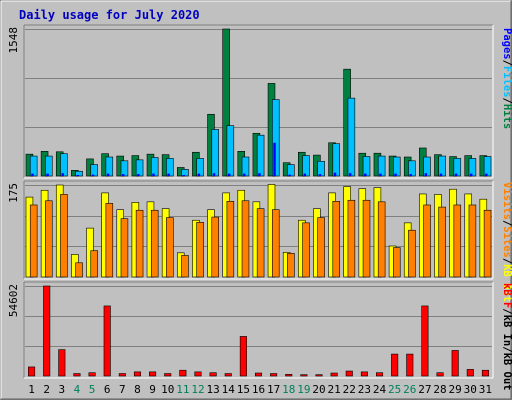  I want to click on y-max-label: 54602, so click(13, 300).